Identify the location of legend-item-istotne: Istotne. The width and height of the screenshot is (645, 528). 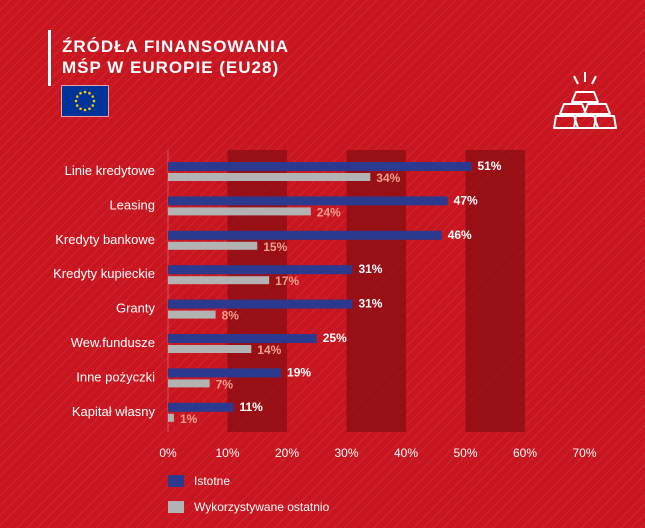
(199, 481).